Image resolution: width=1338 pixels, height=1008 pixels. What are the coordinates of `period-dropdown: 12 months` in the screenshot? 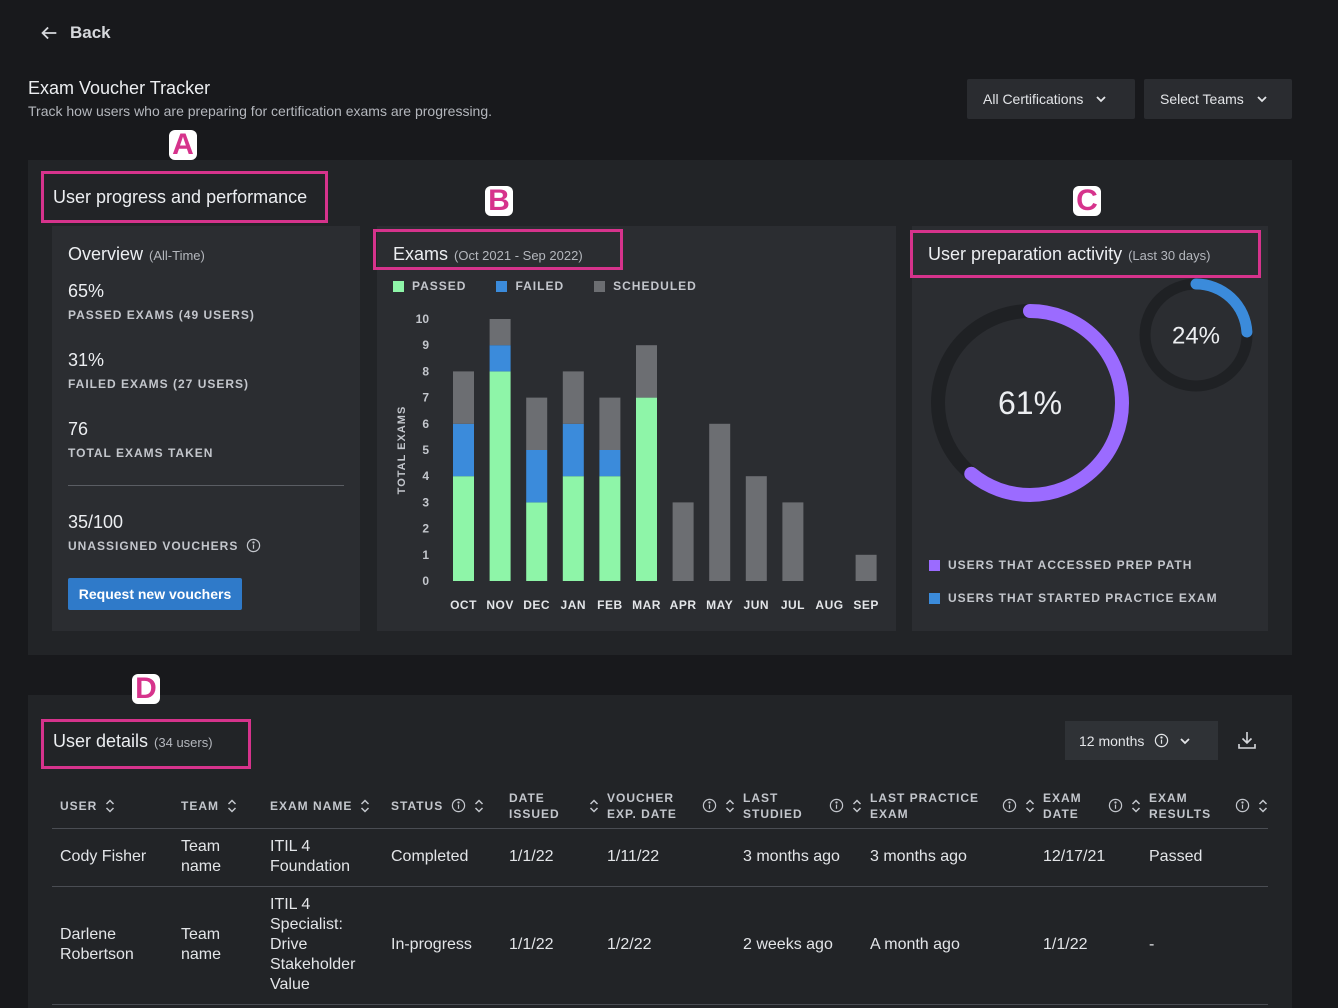 It's located at (1141, 740).